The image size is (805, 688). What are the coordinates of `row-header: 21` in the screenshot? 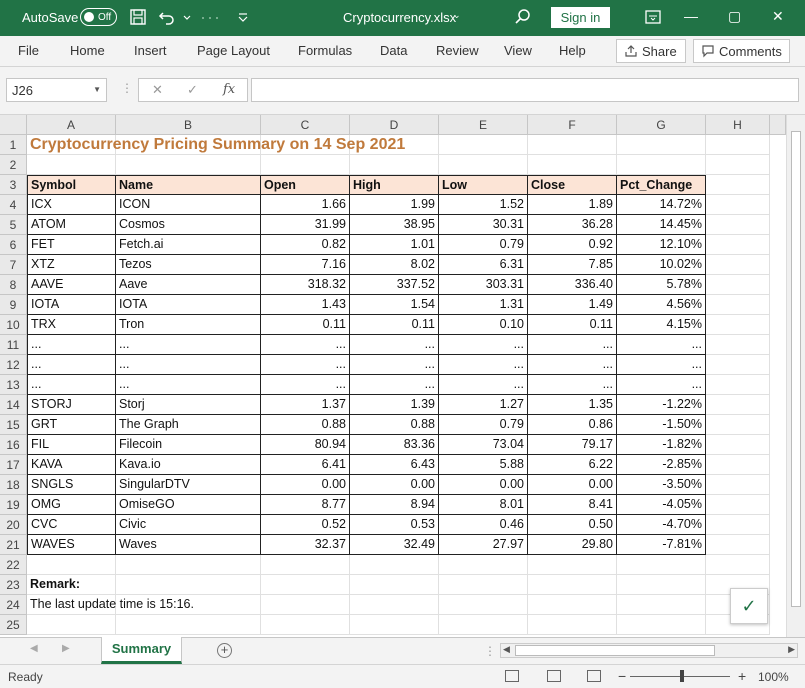 It's located at (13, 545).